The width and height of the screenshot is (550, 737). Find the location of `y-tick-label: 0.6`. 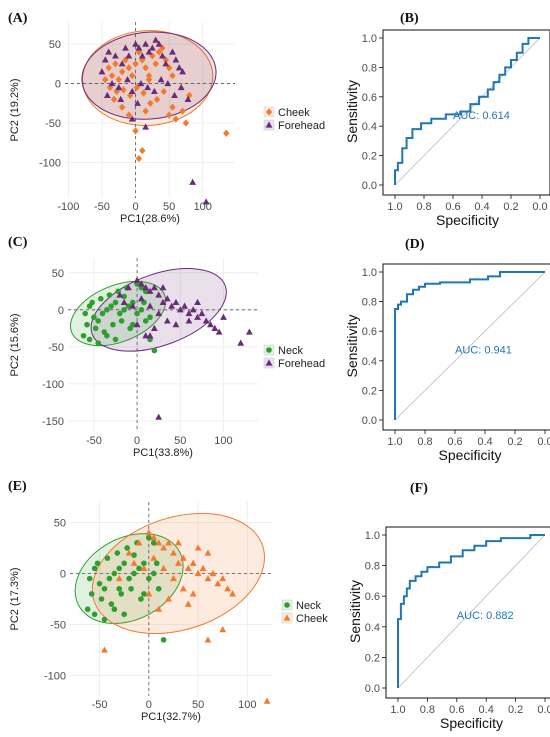

y-tick-label: 0.6 is located at coordinates (369, 98).